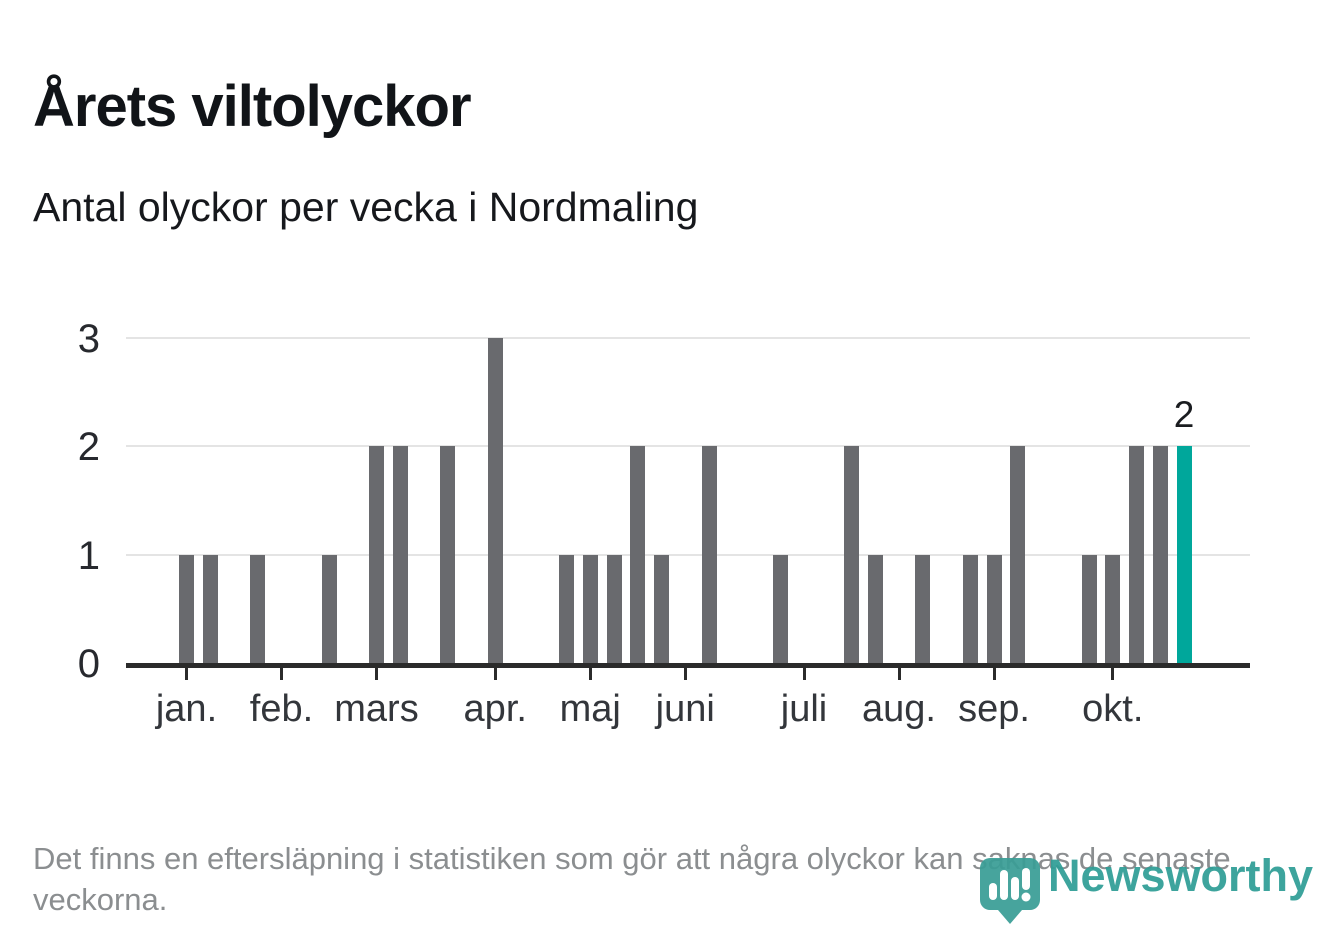 This screenshot has height=939, width=1322. What do you see at coordinates (88, 339) in the screenshot?
I see `y-axis-label: 3` at bounding box center [88, 339].